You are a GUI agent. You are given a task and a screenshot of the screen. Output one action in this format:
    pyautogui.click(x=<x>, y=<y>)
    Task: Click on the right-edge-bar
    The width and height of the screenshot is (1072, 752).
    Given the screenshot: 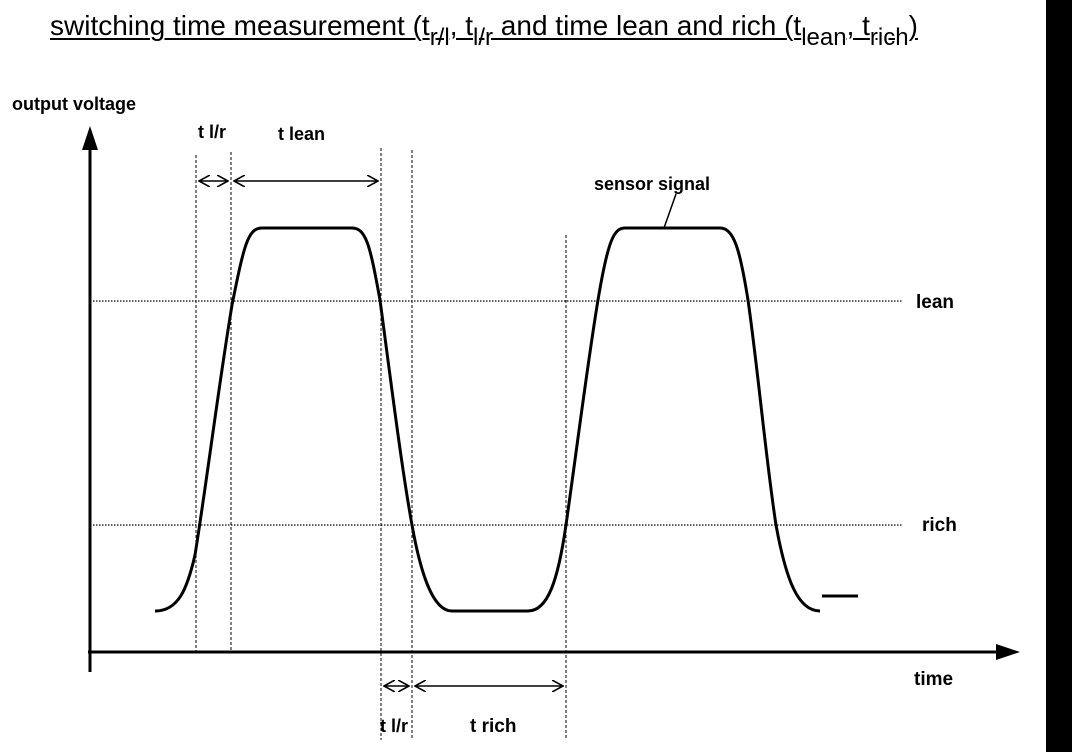 What is the action you would take?
    pyautogui.click(x=1059, y=376)
    